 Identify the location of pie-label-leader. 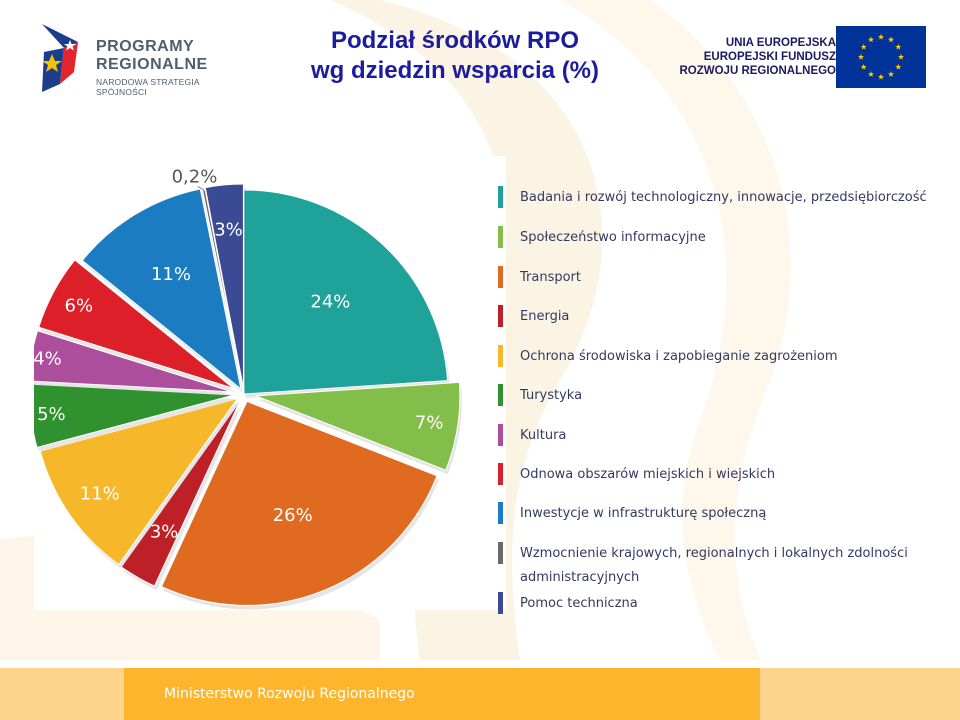
(201, 188).